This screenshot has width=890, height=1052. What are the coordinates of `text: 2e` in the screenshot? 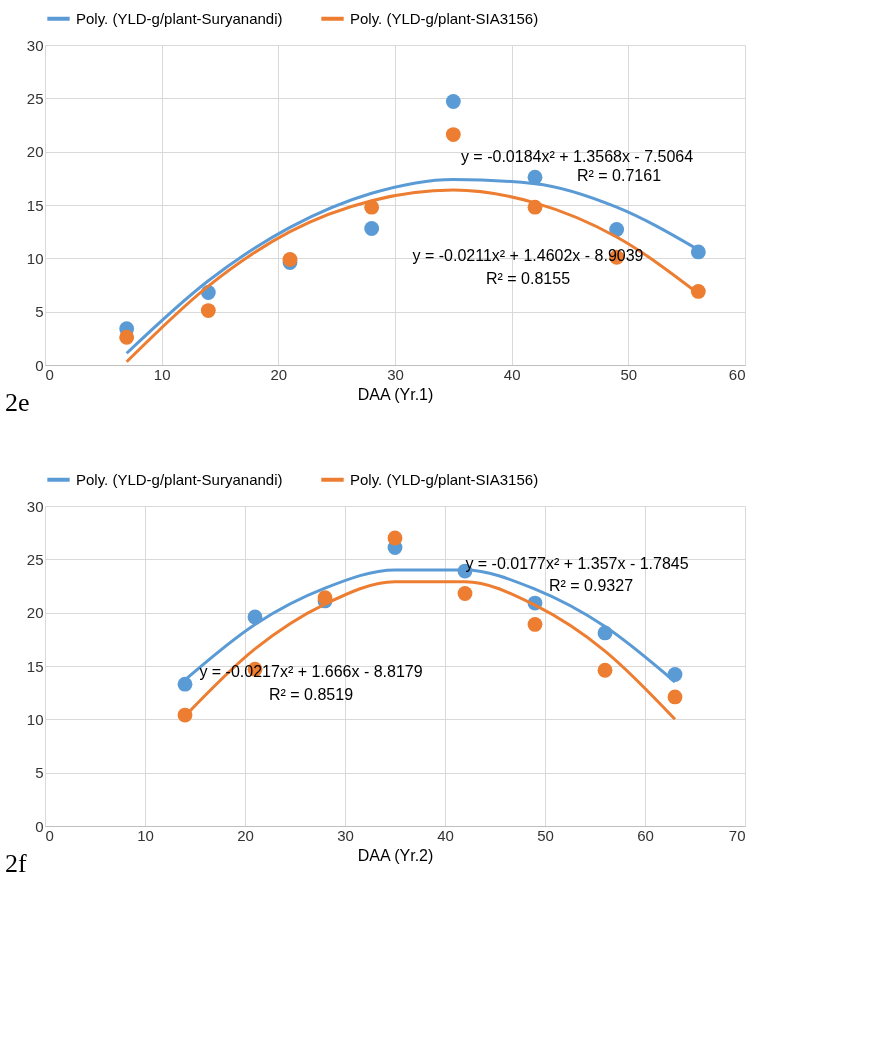 It's located at (17, 402).